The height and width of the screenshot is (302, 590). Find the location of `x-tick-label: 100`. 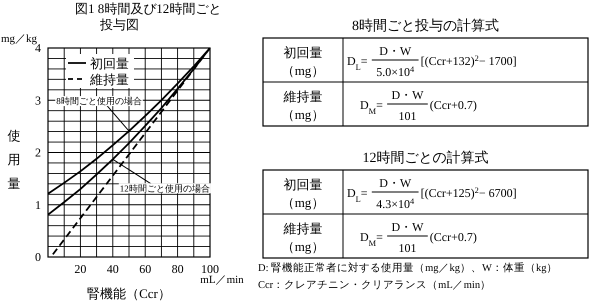

x-tick-label: 100 is located at coordinates (210, 269).